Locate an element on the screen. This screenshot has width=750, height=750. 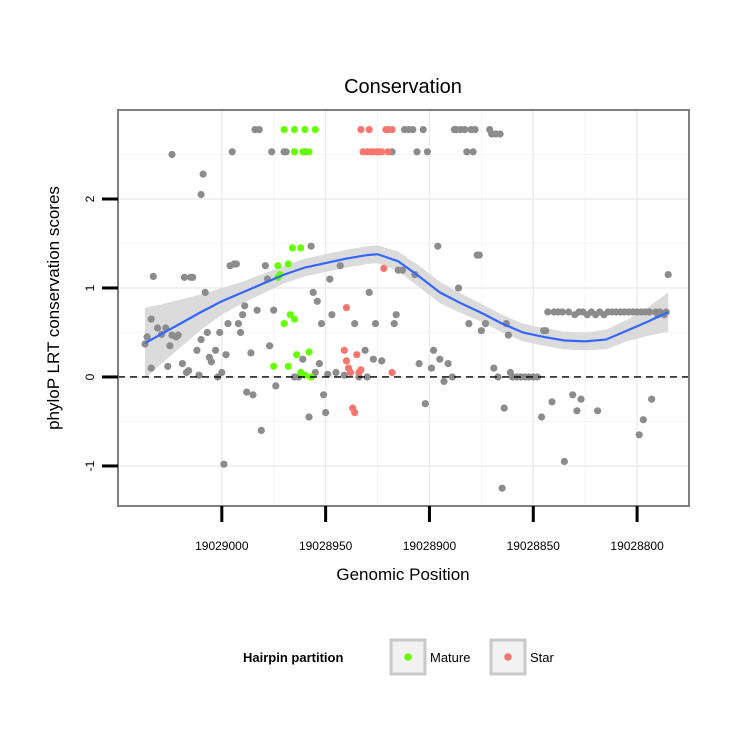
legend-key-star is located at coordinates (508, 657).